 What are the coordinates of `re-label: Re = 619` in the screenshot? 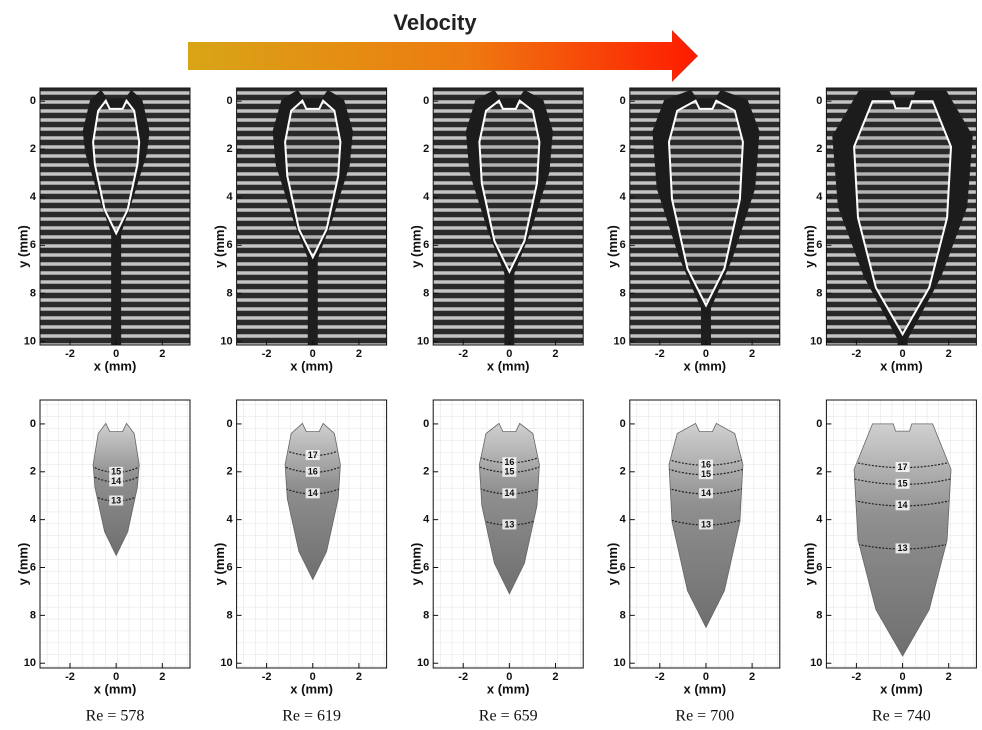 It's located at (311, 716).